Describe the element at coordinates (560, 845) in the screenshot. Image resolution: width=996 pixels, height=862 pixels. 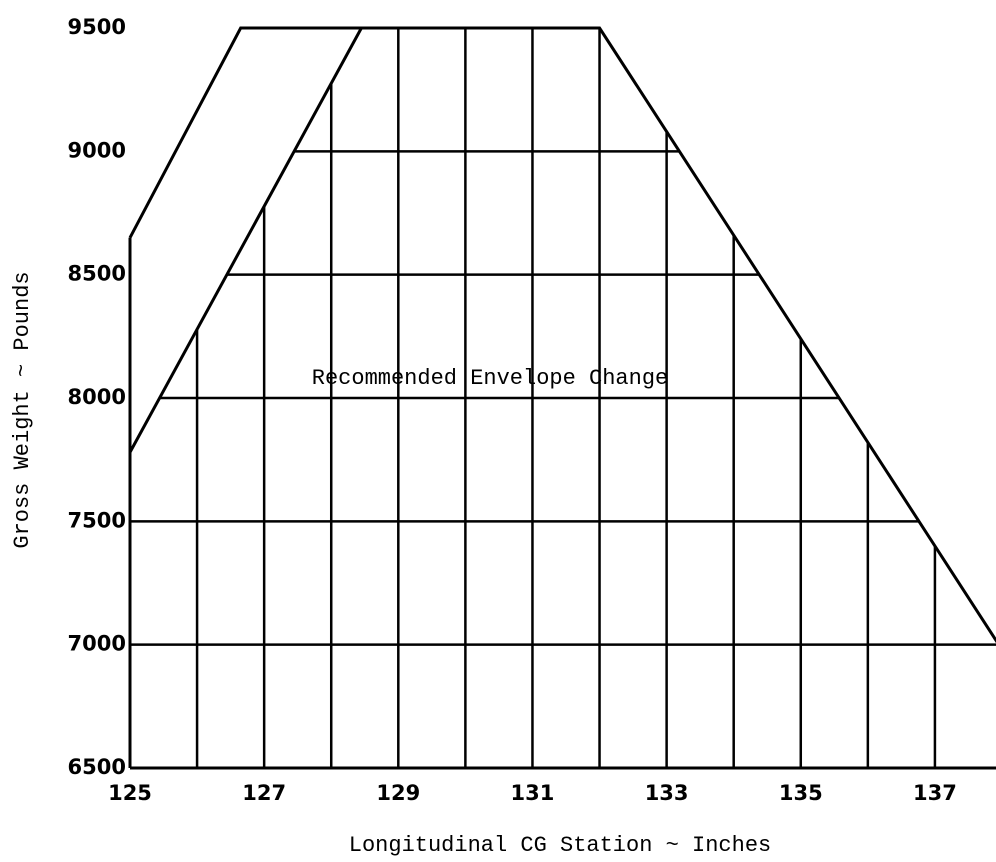
I see `x-axis-label: Longitudinal CG Station ~ Inches` at that location.